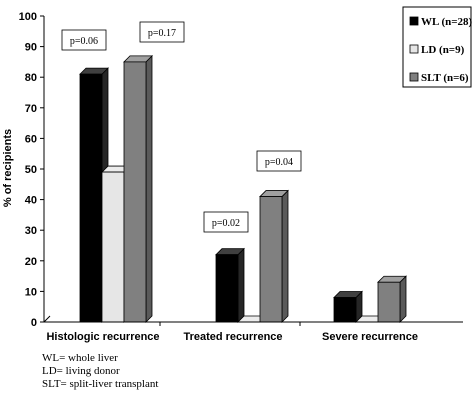  What do you see at coordinates (370, 337) in the screenshot?
I see `x-category-label: Severe recurrence` at bounding box center [370, 337].